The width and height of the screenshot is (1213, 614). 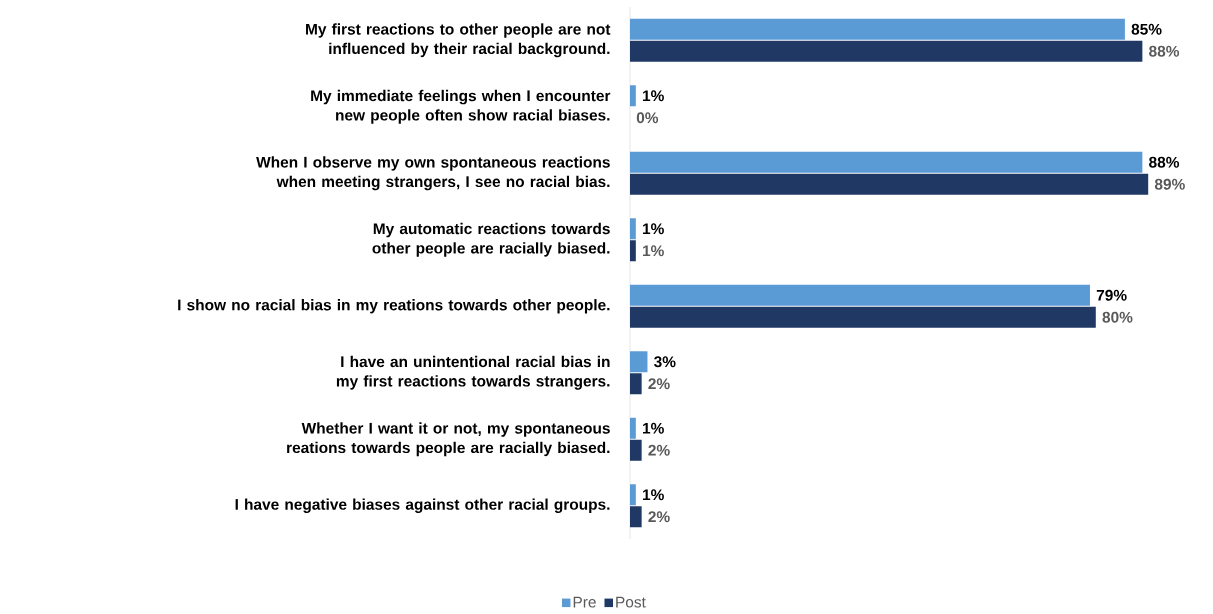 What do you see at coordinates (458, 40) in the screenshot?
I see `y-tick-label: My first reactions to other people are not influenced by their racial background.` at bounding box center [458, 40].